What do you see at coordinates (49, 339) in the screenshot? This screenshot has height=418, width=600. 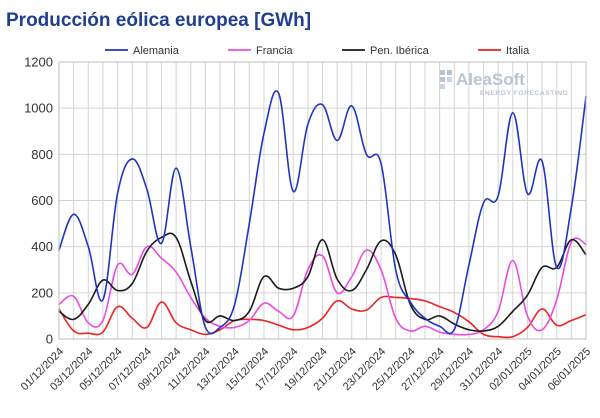 I see `y-tick-label: 0` at bounding box center [49, 339].